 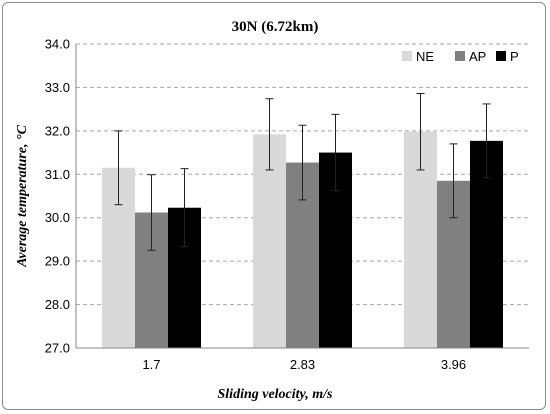 What do you see at coordinates (57, 217) in the screenshot?
I see `y-tick-label: 30.0` at bounding box center [57, 217].